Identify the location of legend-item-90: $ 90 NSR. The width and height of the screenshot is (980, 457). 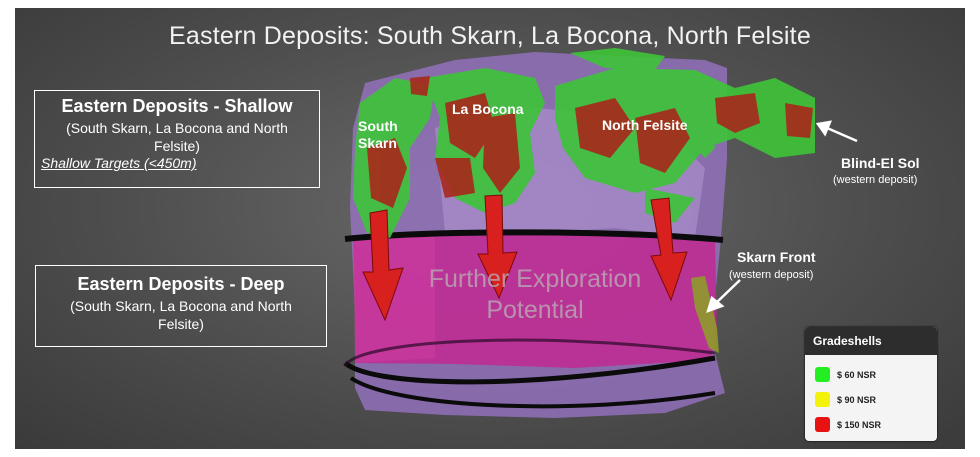
(871, 399).